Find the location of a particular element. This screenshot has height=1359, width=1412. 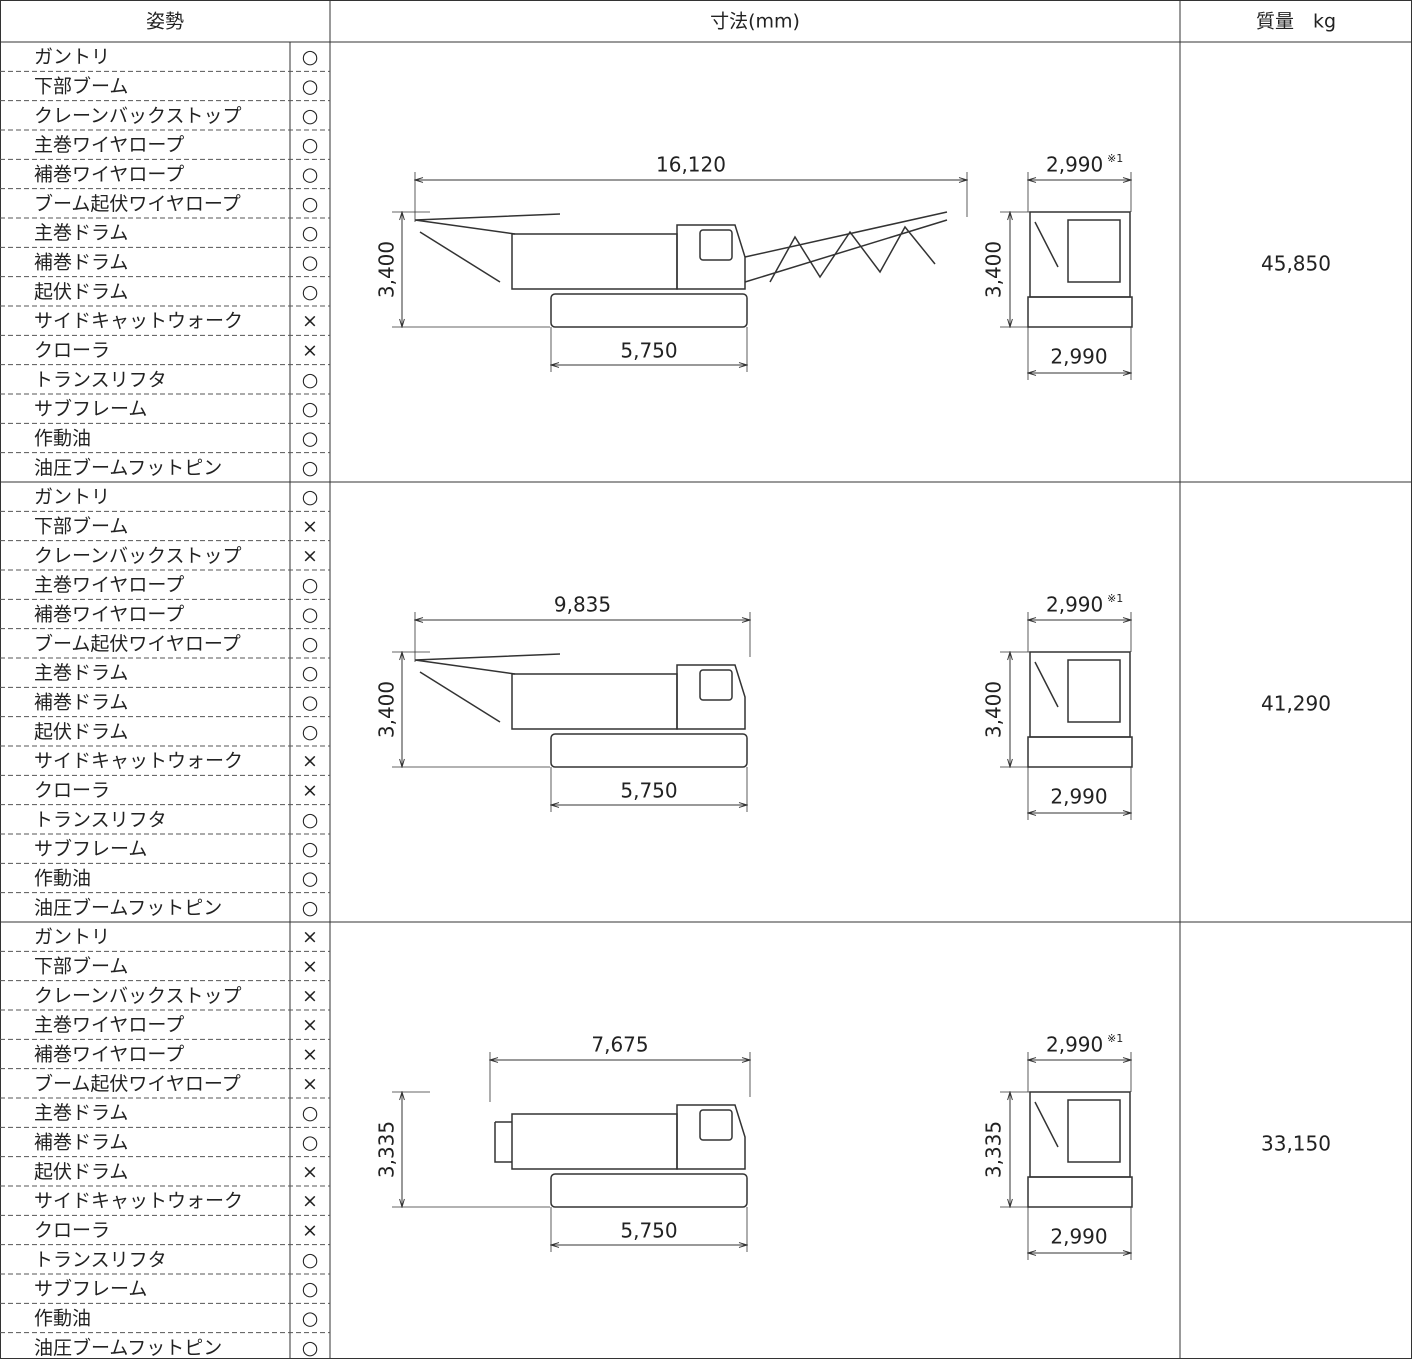

footnote-mark: ※1 is located at coordinates (1115, 598).